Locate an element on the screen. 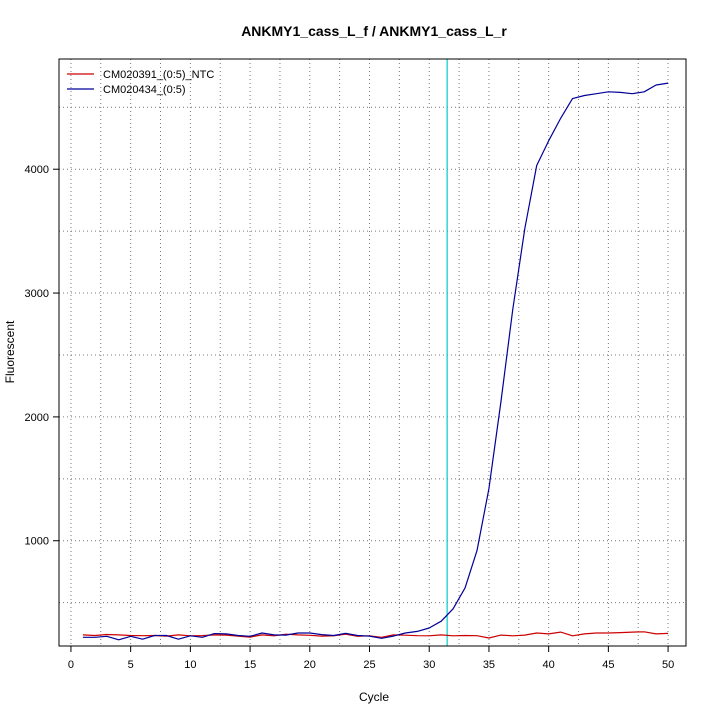 The height and width of the screenshot is (725, 720). x-tick-label: 25 is located at coordinates (369, 665).